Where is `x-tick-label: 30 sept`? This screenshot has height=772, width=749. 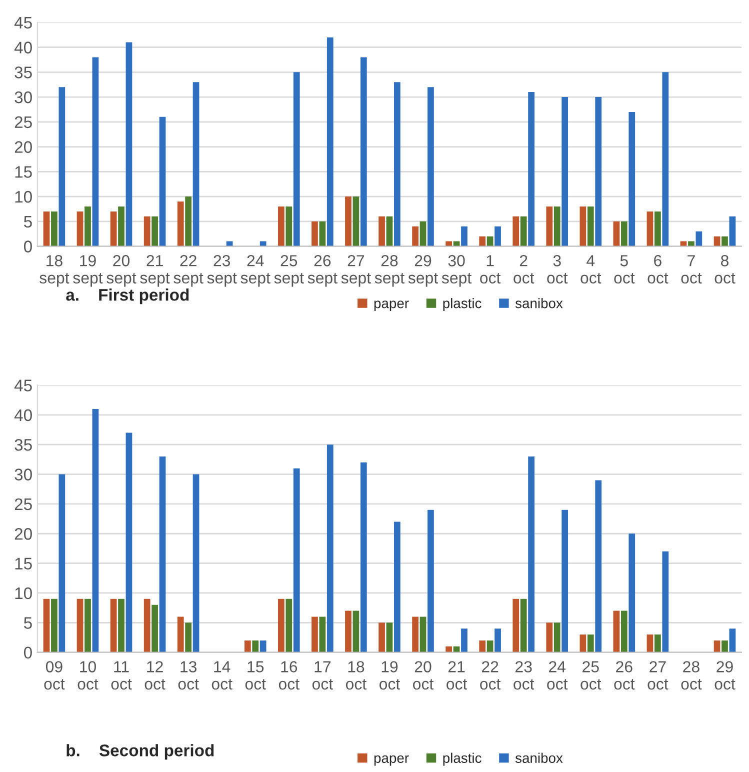 x-tick-label: 30 sept is located at coordinates (457, 271).